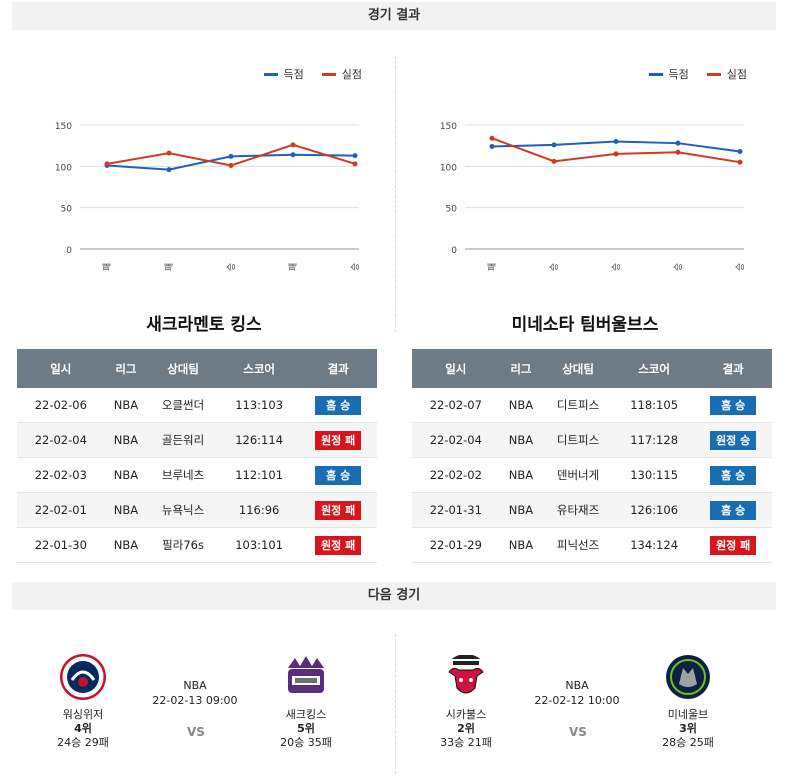  Describe the element at coordinates (578, 510) in the screenshot. I see `opponent-cell: 유타재즈` at that location.